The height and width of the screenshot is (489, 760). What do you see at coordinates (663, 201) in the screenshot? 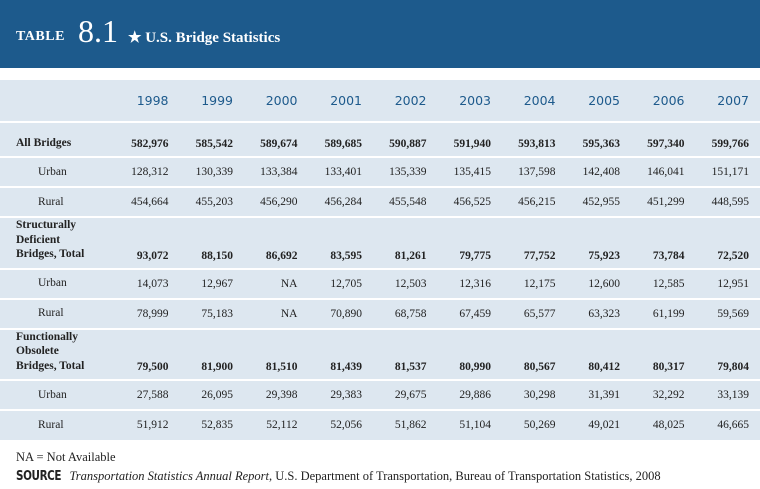
I see `cell: 451,299` at bounding box center [663, 201].